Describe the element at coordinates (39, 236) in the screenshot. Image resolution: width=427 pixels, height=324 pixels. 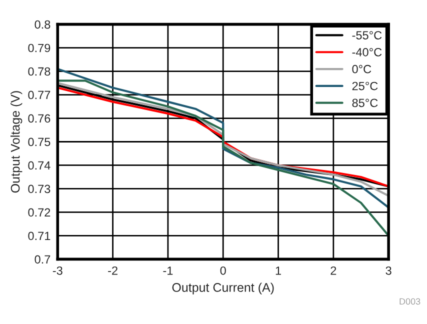
I see `y-tick-label: 0.71` at that location.